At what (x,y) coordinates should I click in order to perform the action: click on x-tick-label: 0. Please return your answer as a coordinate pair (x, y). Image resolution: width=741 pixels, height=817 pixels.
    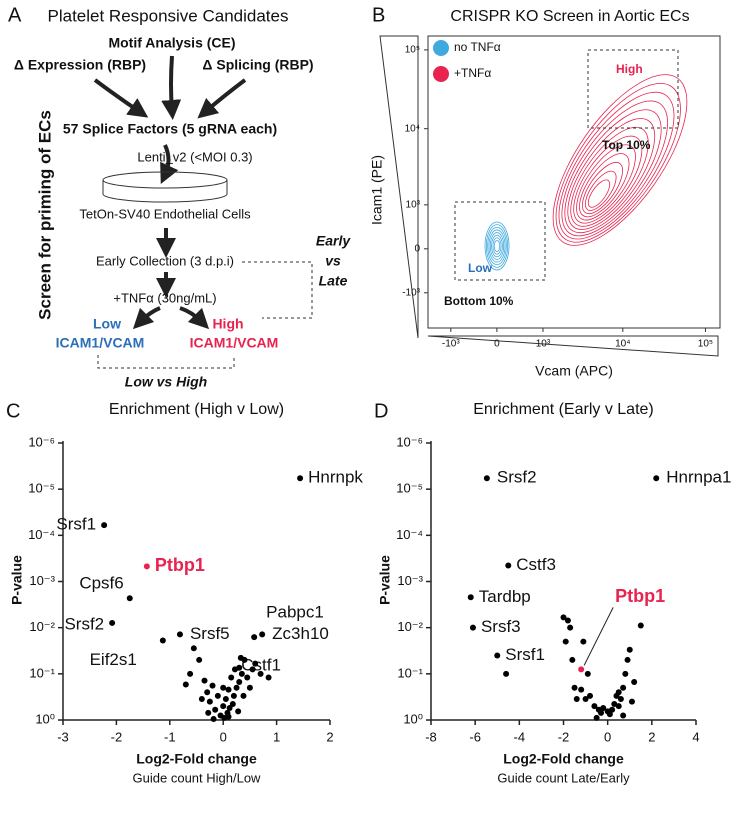
    Looking at the image, I should click on (607, 736).